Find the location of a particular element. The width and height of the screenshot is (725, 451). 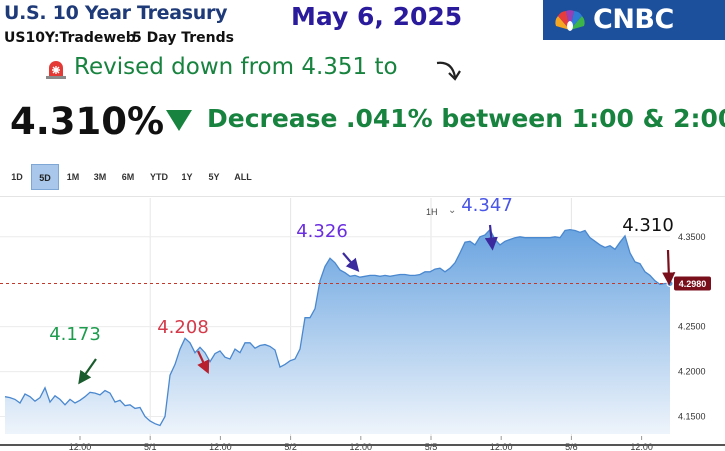

x-tick-label: 5/6 is located at coordinates (571, 446).